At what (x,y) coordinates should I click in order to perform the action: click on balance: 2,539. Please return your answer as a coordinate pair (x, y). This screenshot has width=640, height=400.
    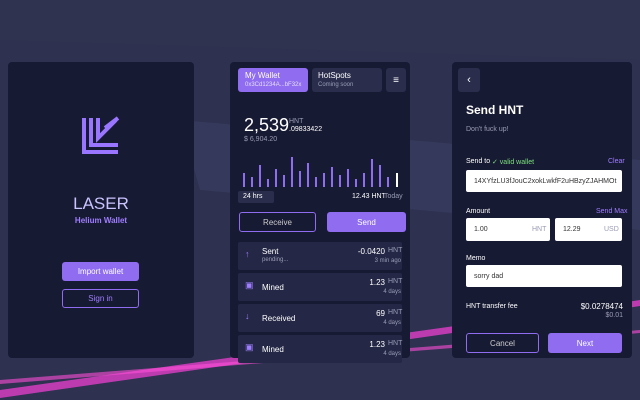
    Looking at the image, I should click on (267, 125).